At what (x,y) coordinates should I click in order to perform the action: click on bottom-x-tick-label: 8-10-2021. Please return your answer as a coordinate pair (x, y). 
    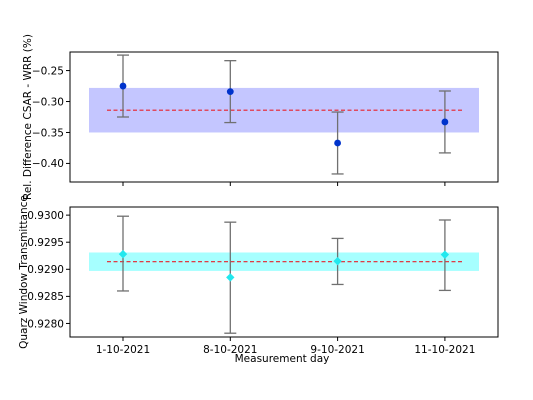
    Looking at the image, I should click on (230, 350).